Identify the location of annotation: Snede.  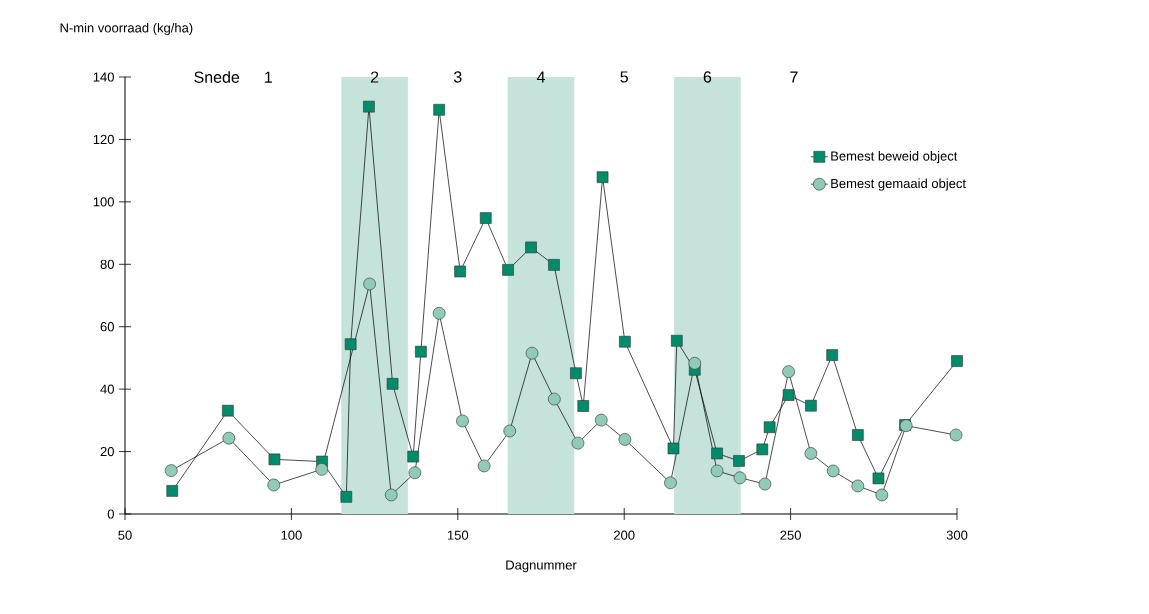
(217, 77).